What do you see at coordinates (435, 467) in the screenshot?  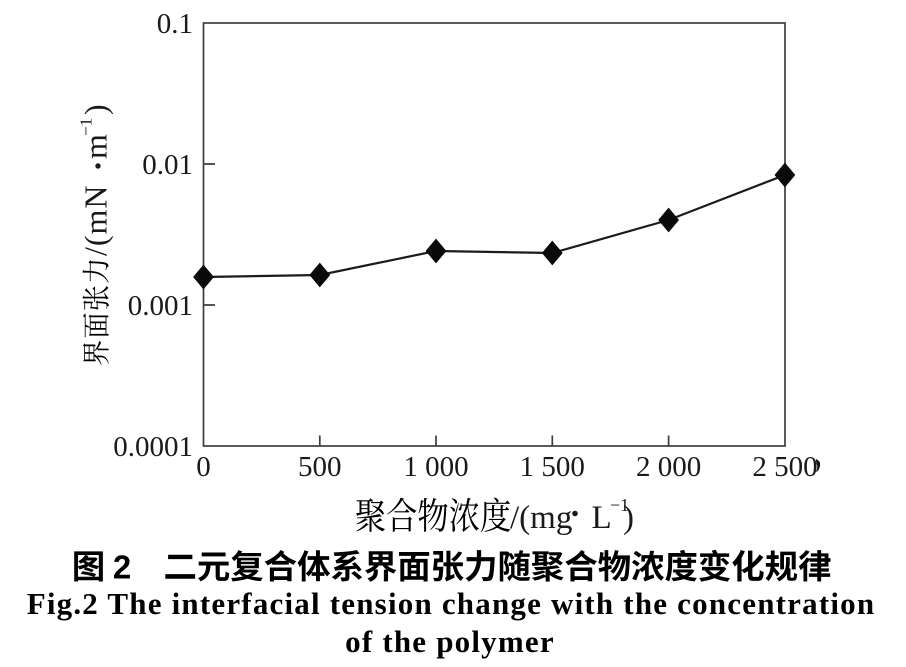 I see `svg-text: 1 000` at bounding box center [435, 467].